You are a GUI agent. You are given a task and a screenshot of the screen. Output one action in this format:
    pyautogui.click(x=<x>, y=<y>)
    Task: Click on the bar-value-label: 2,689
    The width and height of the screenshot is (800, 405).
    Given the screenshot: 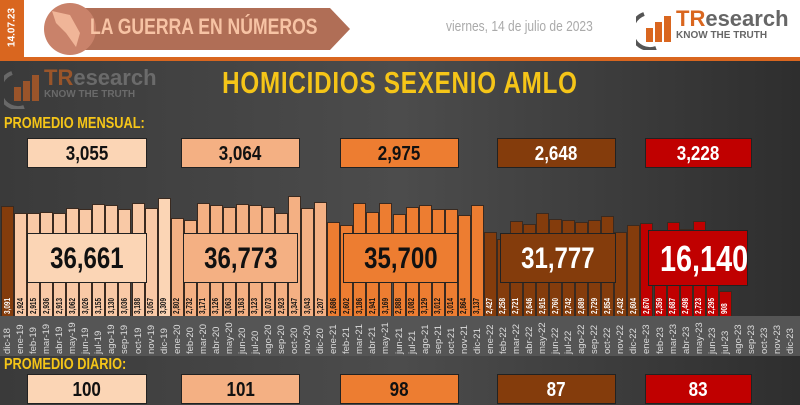 What is the action you would take?
    pyautogui.click(x=581, y=305)
    